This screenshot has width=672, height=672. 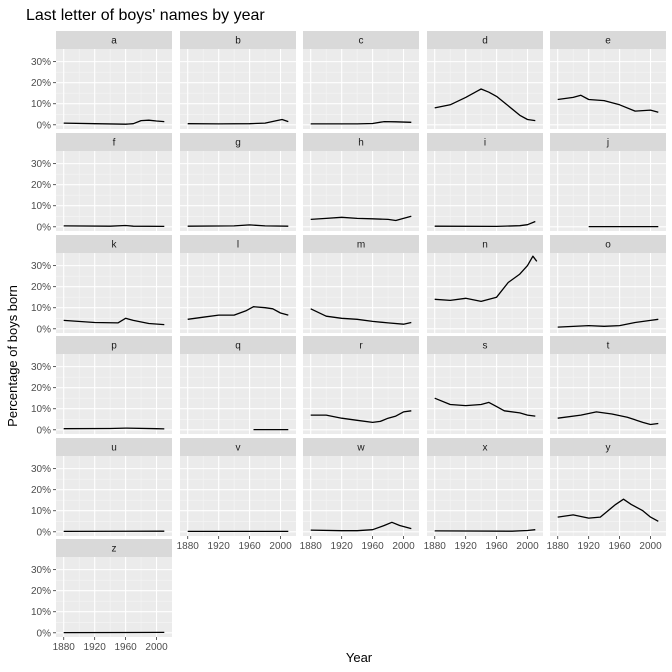 I want to click on facet-panel-h: h, so click(x=361, y=182).